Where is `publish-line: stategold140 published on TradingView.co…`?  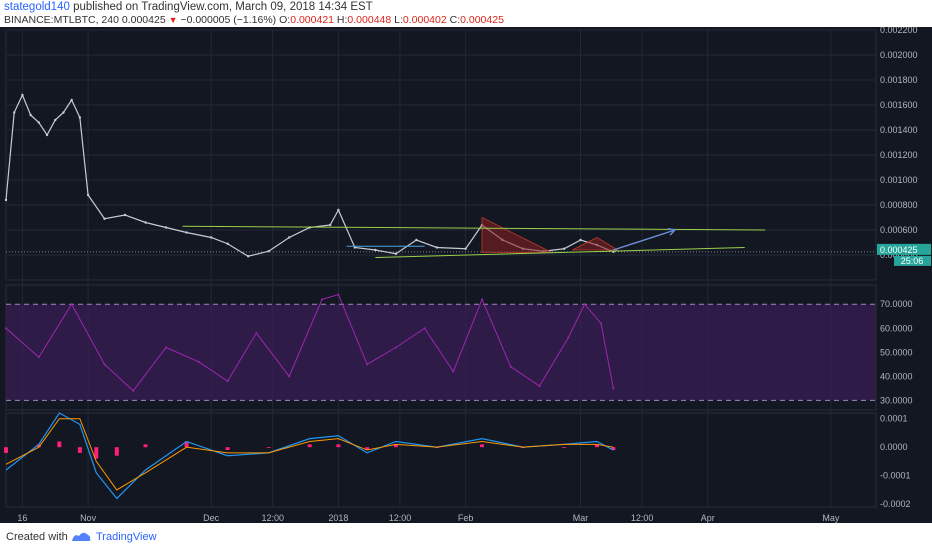 publish-line: stategold140 published on TradingView.co… is located at coordinates (188, 7).